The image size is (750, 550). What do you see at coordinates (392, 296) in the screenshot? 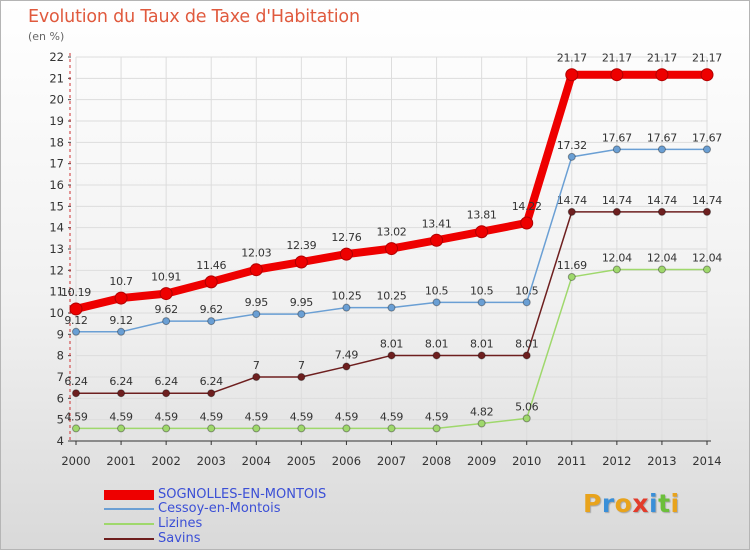
I see `data-label-cessoy-en-montois-2007: 10.25` at bounding box center [392, 296].